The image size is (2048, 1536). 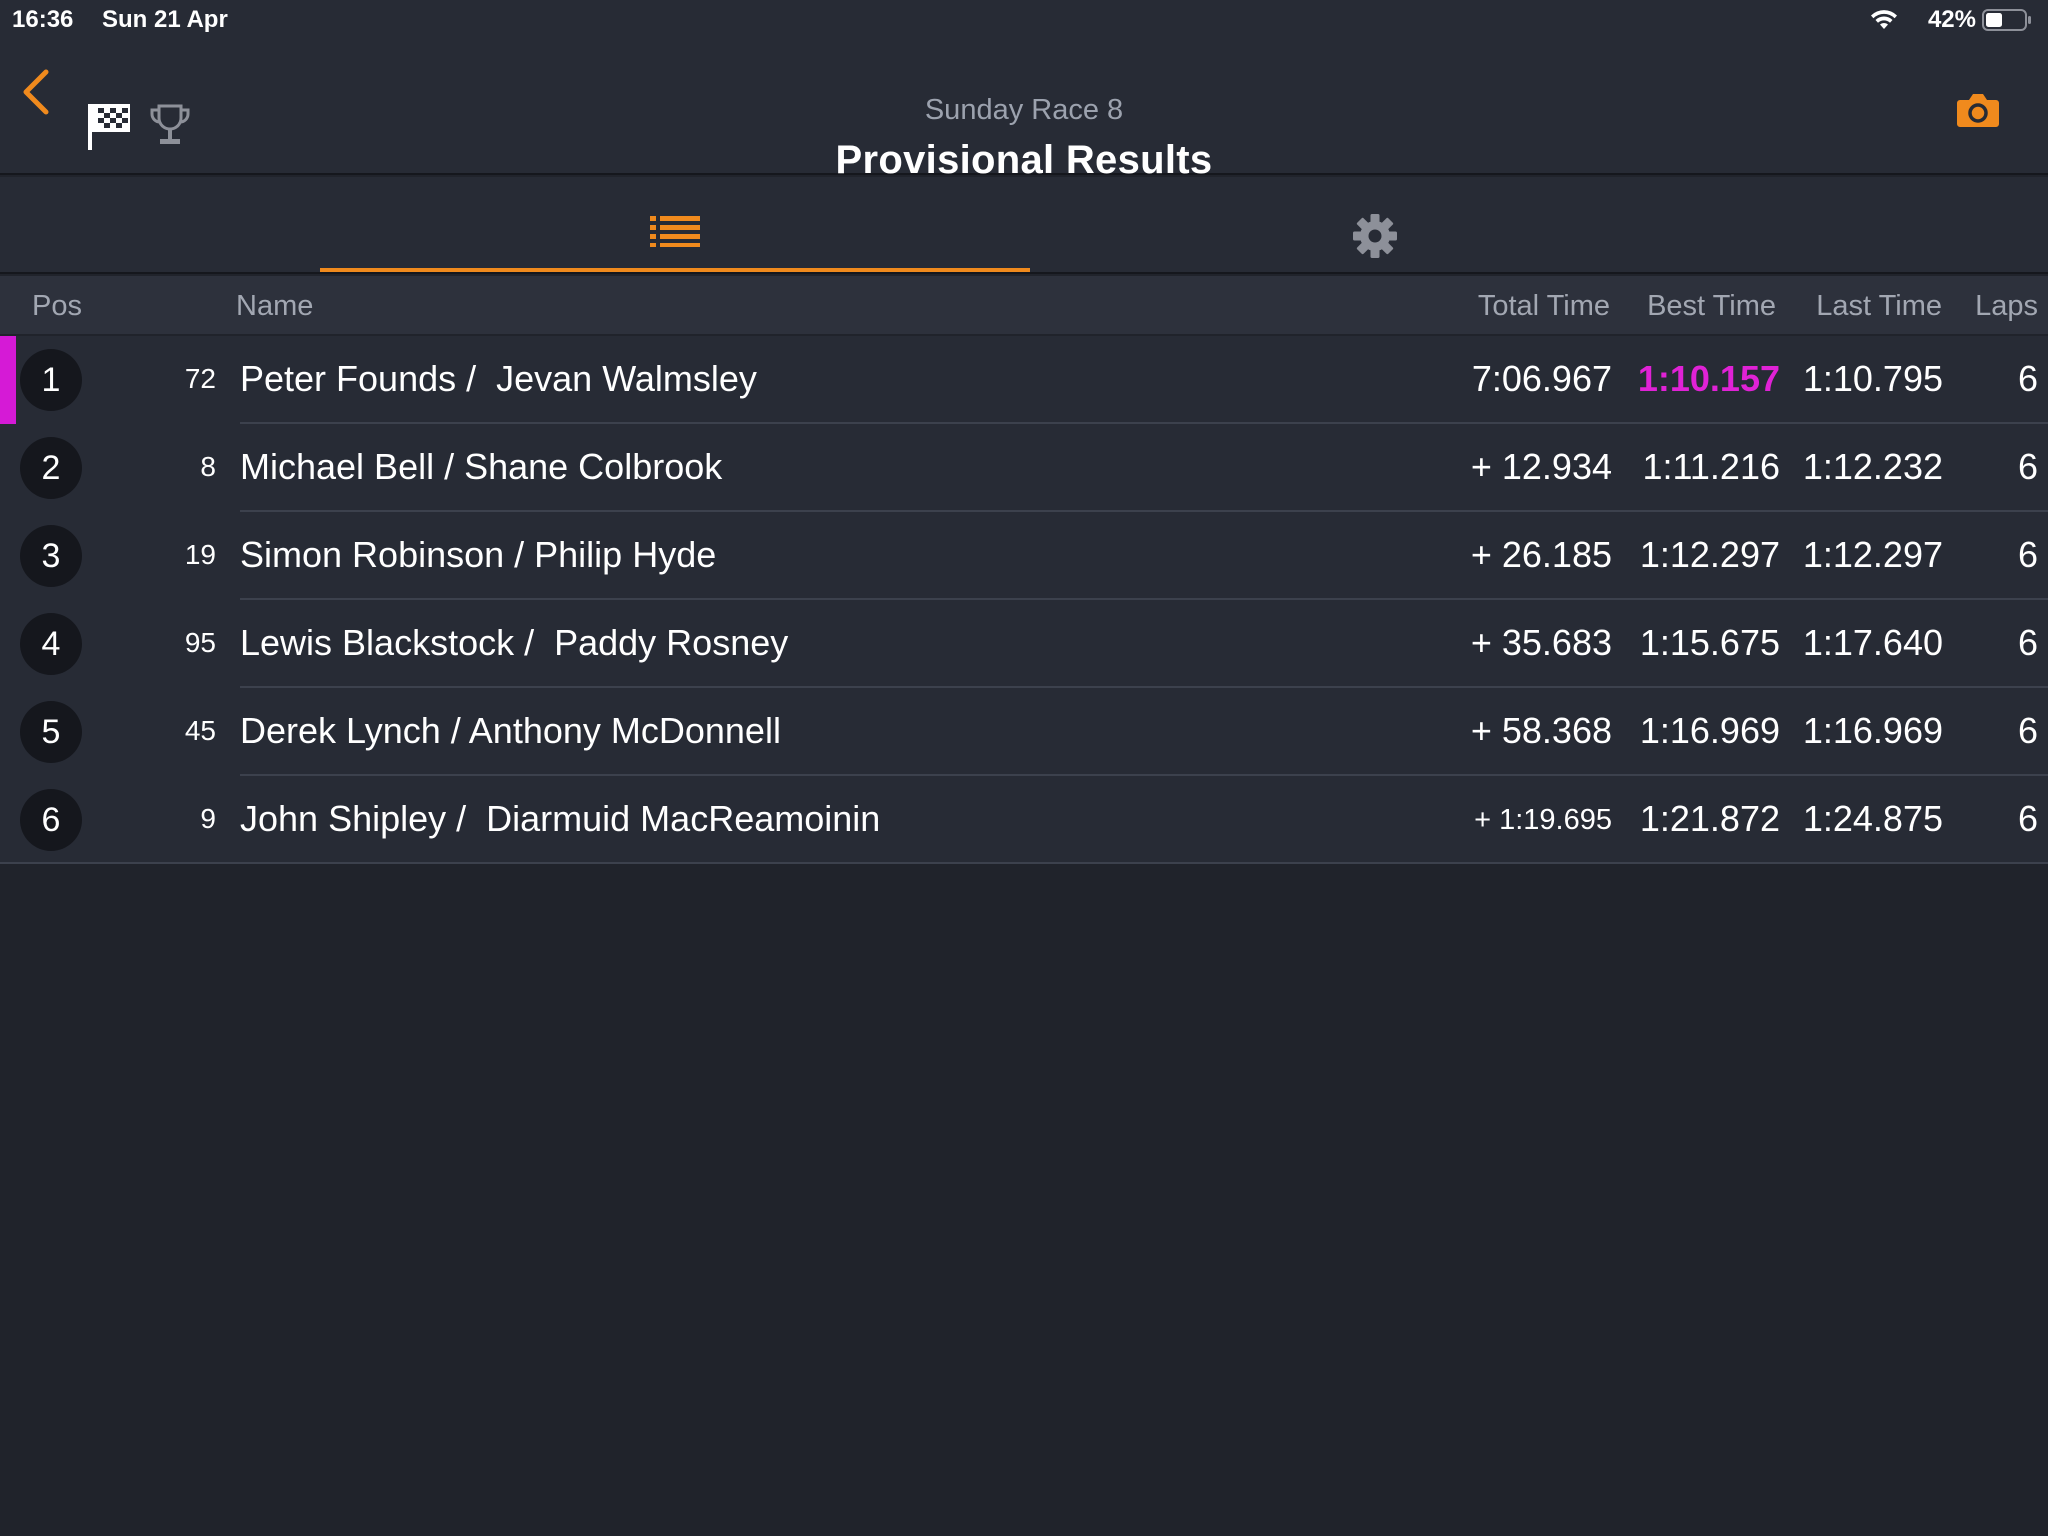 What do you see at coordinates (1872, 378) in the screenshot?
I see `last-time: 1:10.795` at bounding box center [1872, 378].